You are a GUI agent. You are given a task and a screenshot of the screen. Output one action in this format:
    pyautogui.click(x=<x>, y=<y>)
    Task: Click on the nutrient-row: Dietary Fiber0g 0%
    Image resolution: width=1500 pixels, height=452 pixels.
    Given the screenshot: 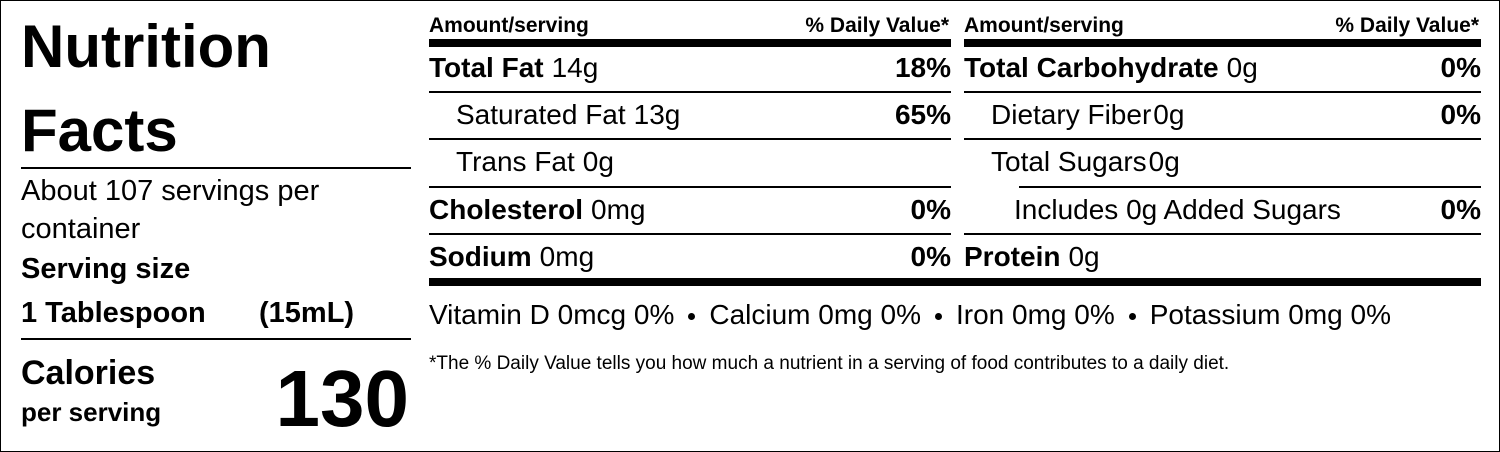 What is the action you would take?
    pyautogui.click(x=1222, y=115)
    